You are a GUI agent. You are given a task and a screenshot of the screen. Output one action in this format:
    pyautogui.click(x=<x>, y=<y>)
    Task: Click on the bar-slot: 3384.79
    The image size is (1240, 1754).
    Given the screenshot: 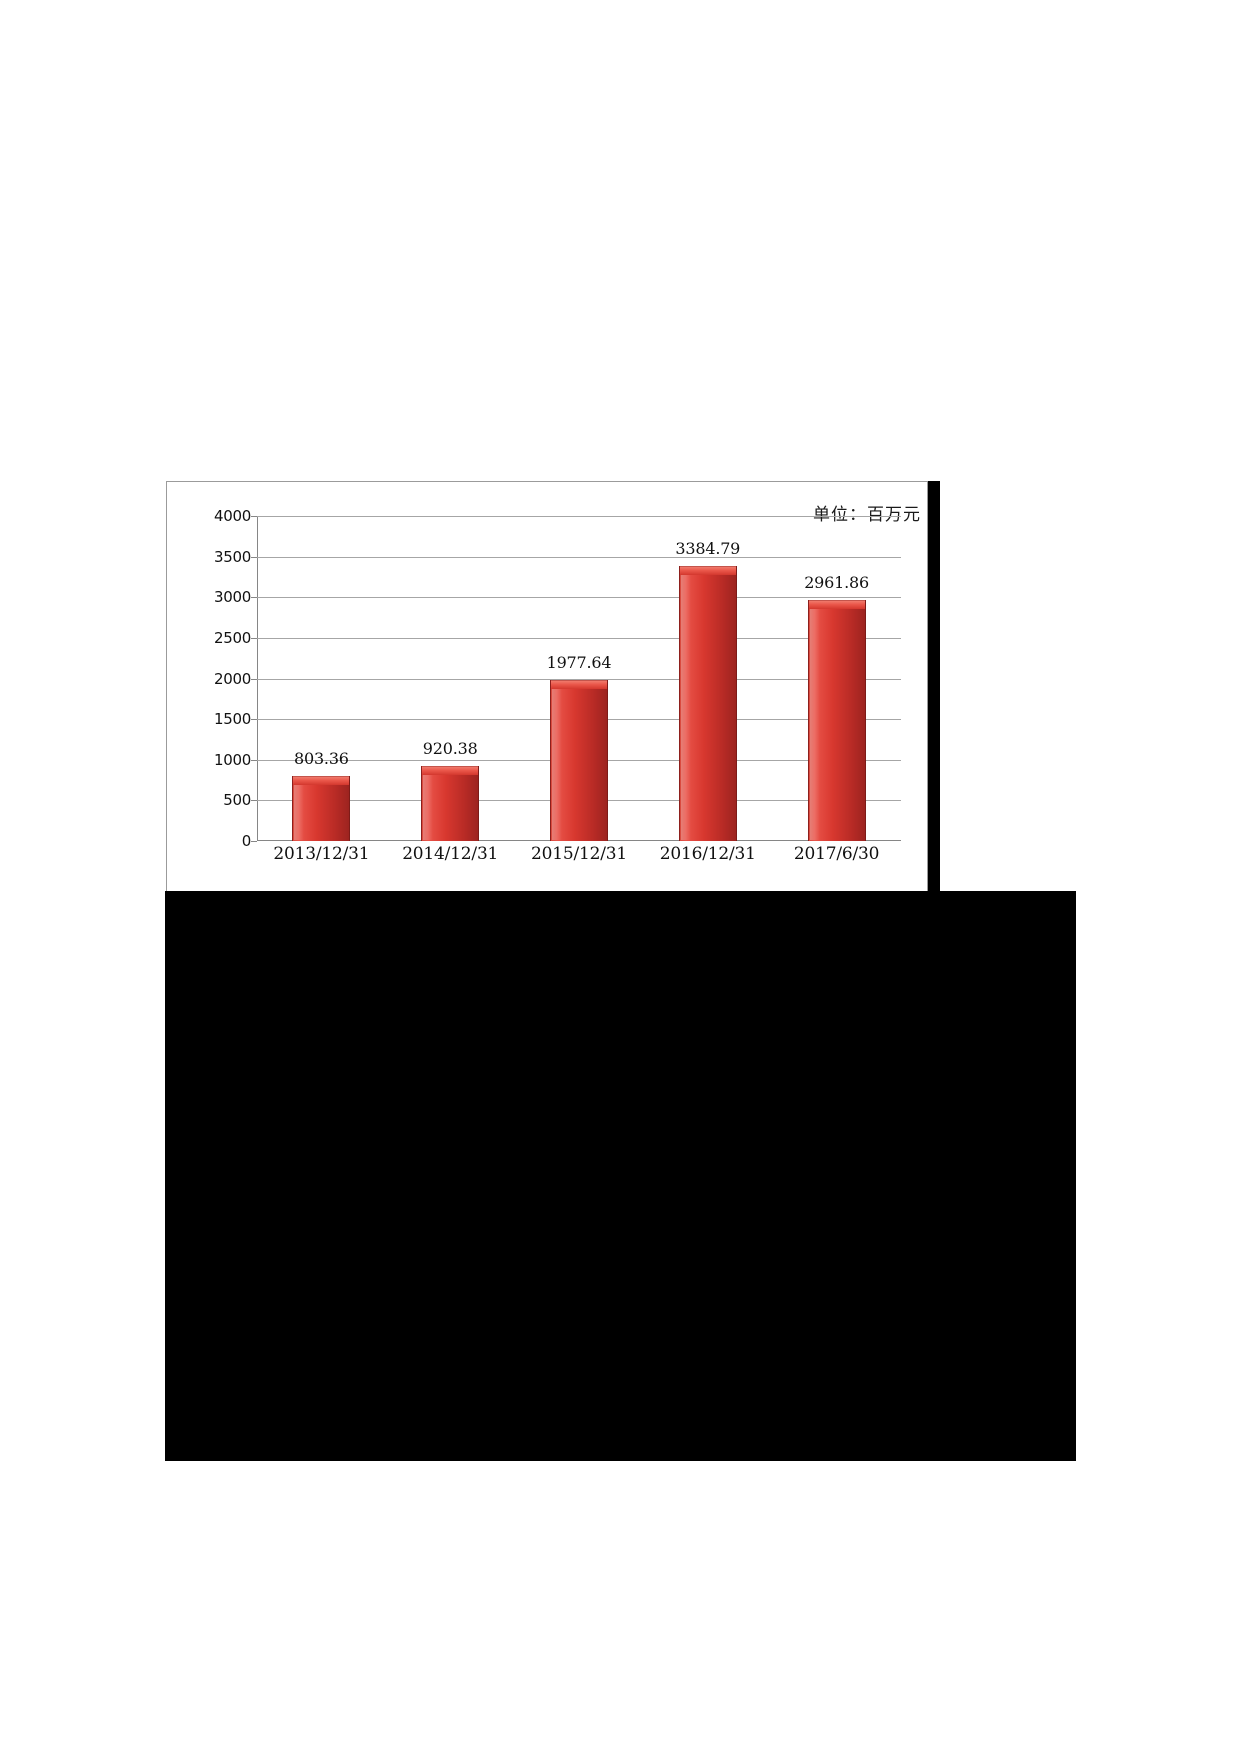 What is the action you would take?
    pyautogui.click(x=707, y=678)
    